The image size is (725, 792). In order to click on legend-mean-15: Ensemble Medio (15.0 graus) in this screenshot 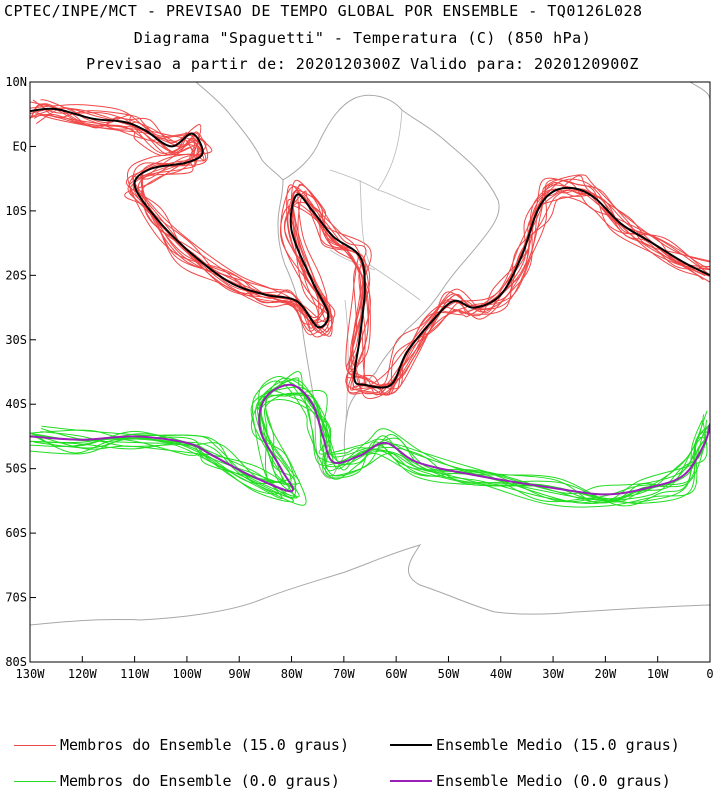, I will do `click(535, 745)`.